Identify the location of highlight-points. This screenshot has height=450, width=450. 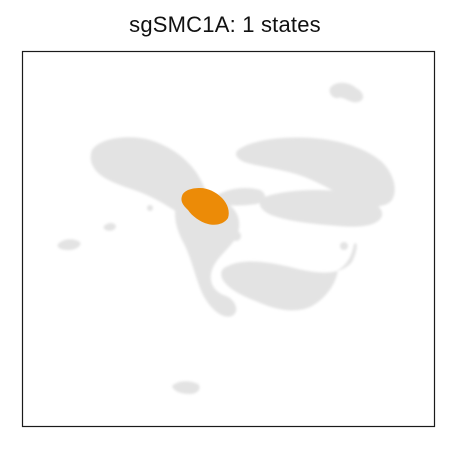
(205, 206).